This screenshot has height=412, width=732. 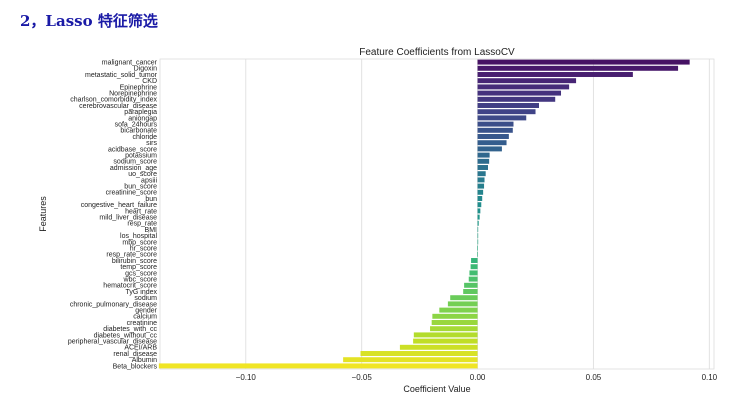 I want to click on y-tick-label: mild_liver_disease, so click(x=128, y=218).